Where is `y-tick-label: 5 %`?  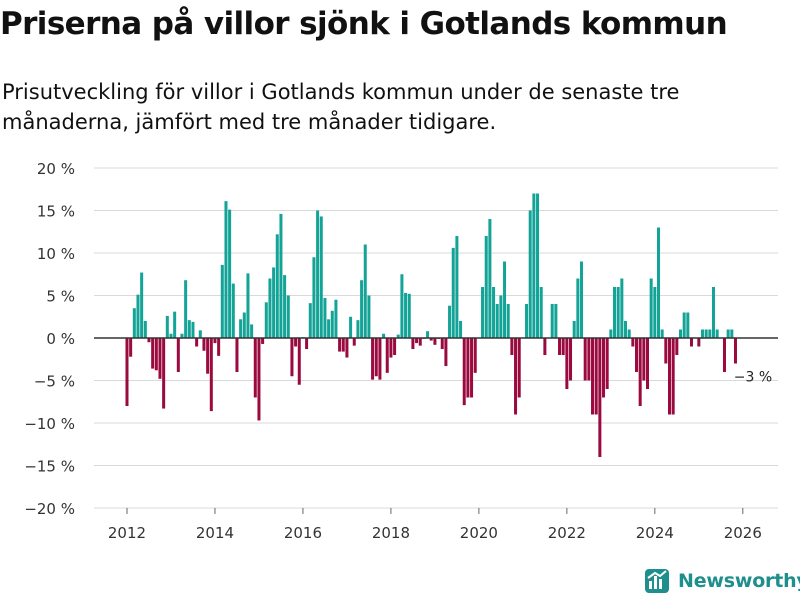 y-tick-label: 5 % is located at coordinates (60, 297).